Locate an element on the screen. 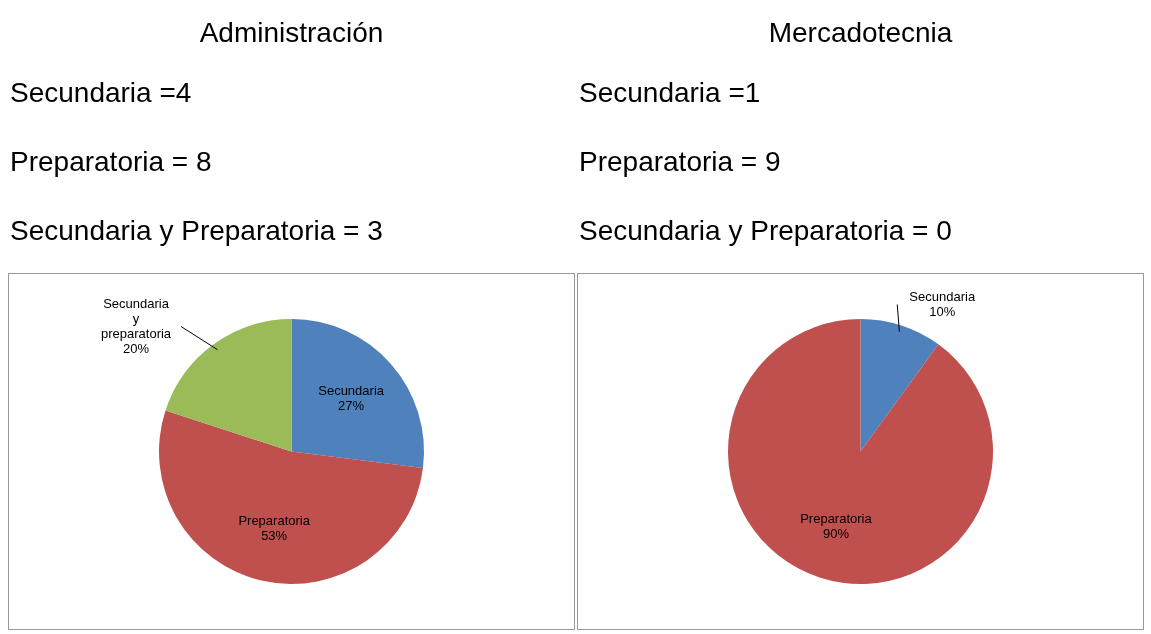  data-label: 27% is located at coordinates (351, 405).